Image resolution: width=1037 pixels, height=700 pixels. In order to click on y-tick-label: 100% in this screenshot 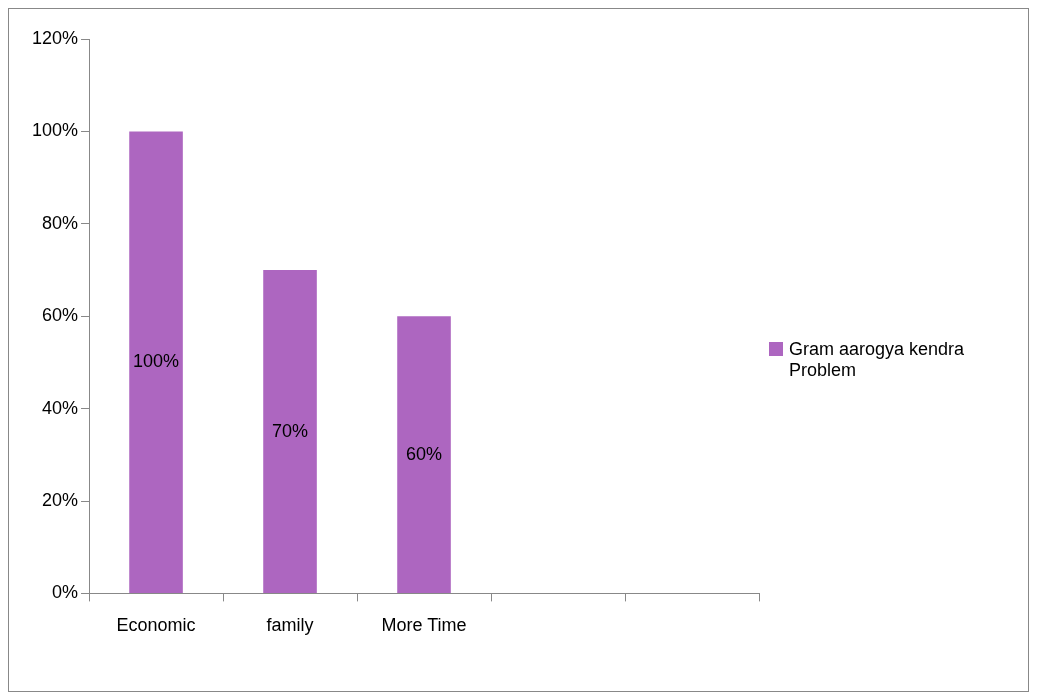, I will do `click(55, 130)`.